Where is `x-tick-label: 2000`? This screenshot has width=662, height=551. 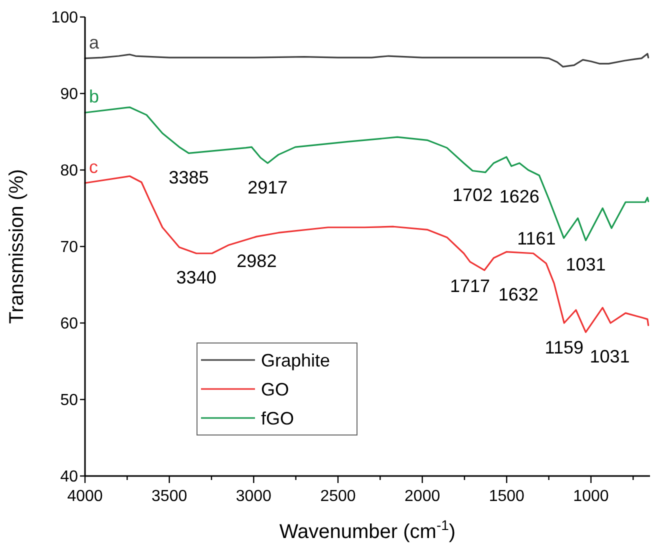 x-tick-label: 2000 is located at coordinates (422, 496).